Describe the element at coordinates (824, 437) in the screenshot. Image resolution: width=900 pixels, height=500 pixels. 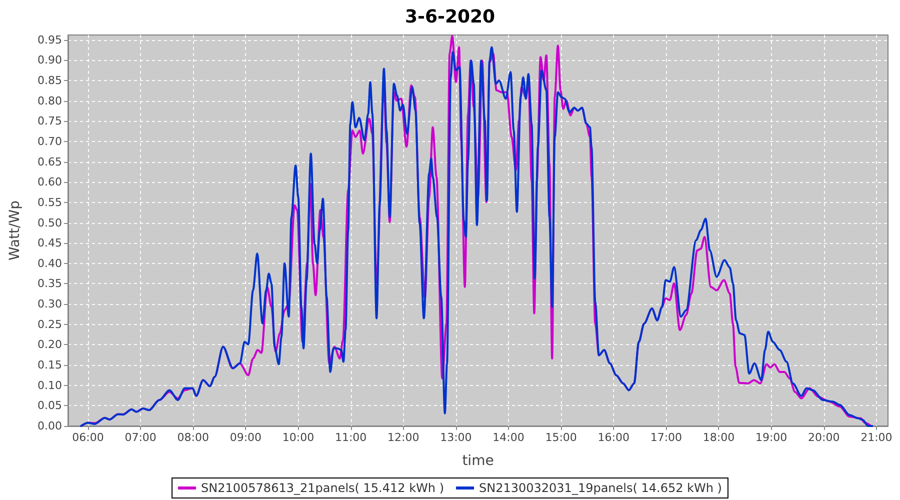
I see `x-tick-label: 20:00` at that location.